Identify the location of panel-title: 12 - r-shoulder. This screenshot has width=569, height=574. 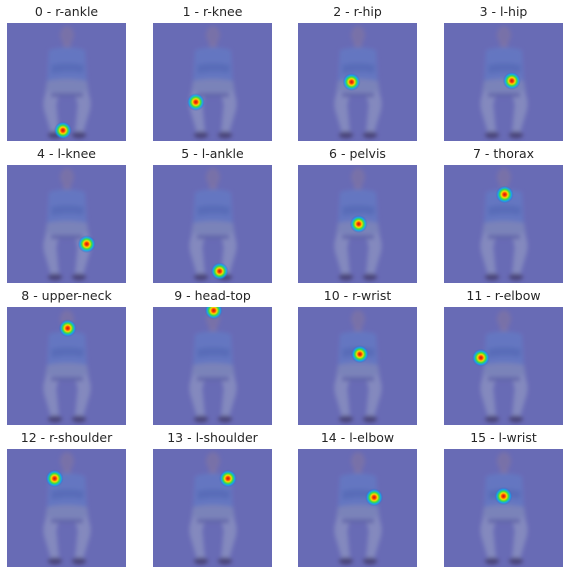
(66, 437).